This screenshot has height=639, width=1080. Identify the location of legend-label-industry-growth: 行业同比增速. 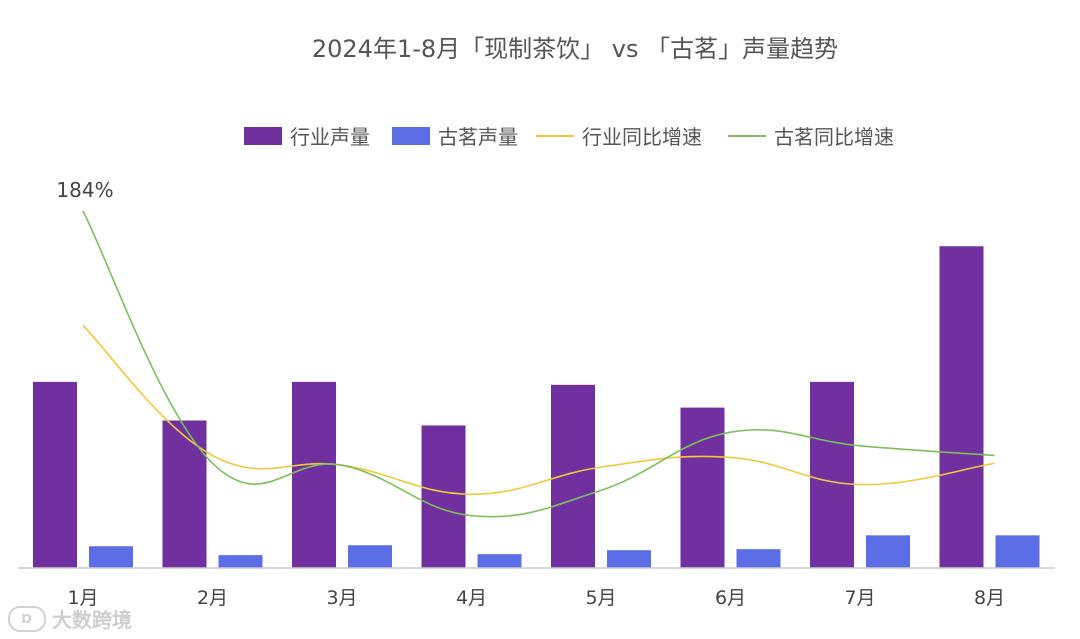
(642, 137).